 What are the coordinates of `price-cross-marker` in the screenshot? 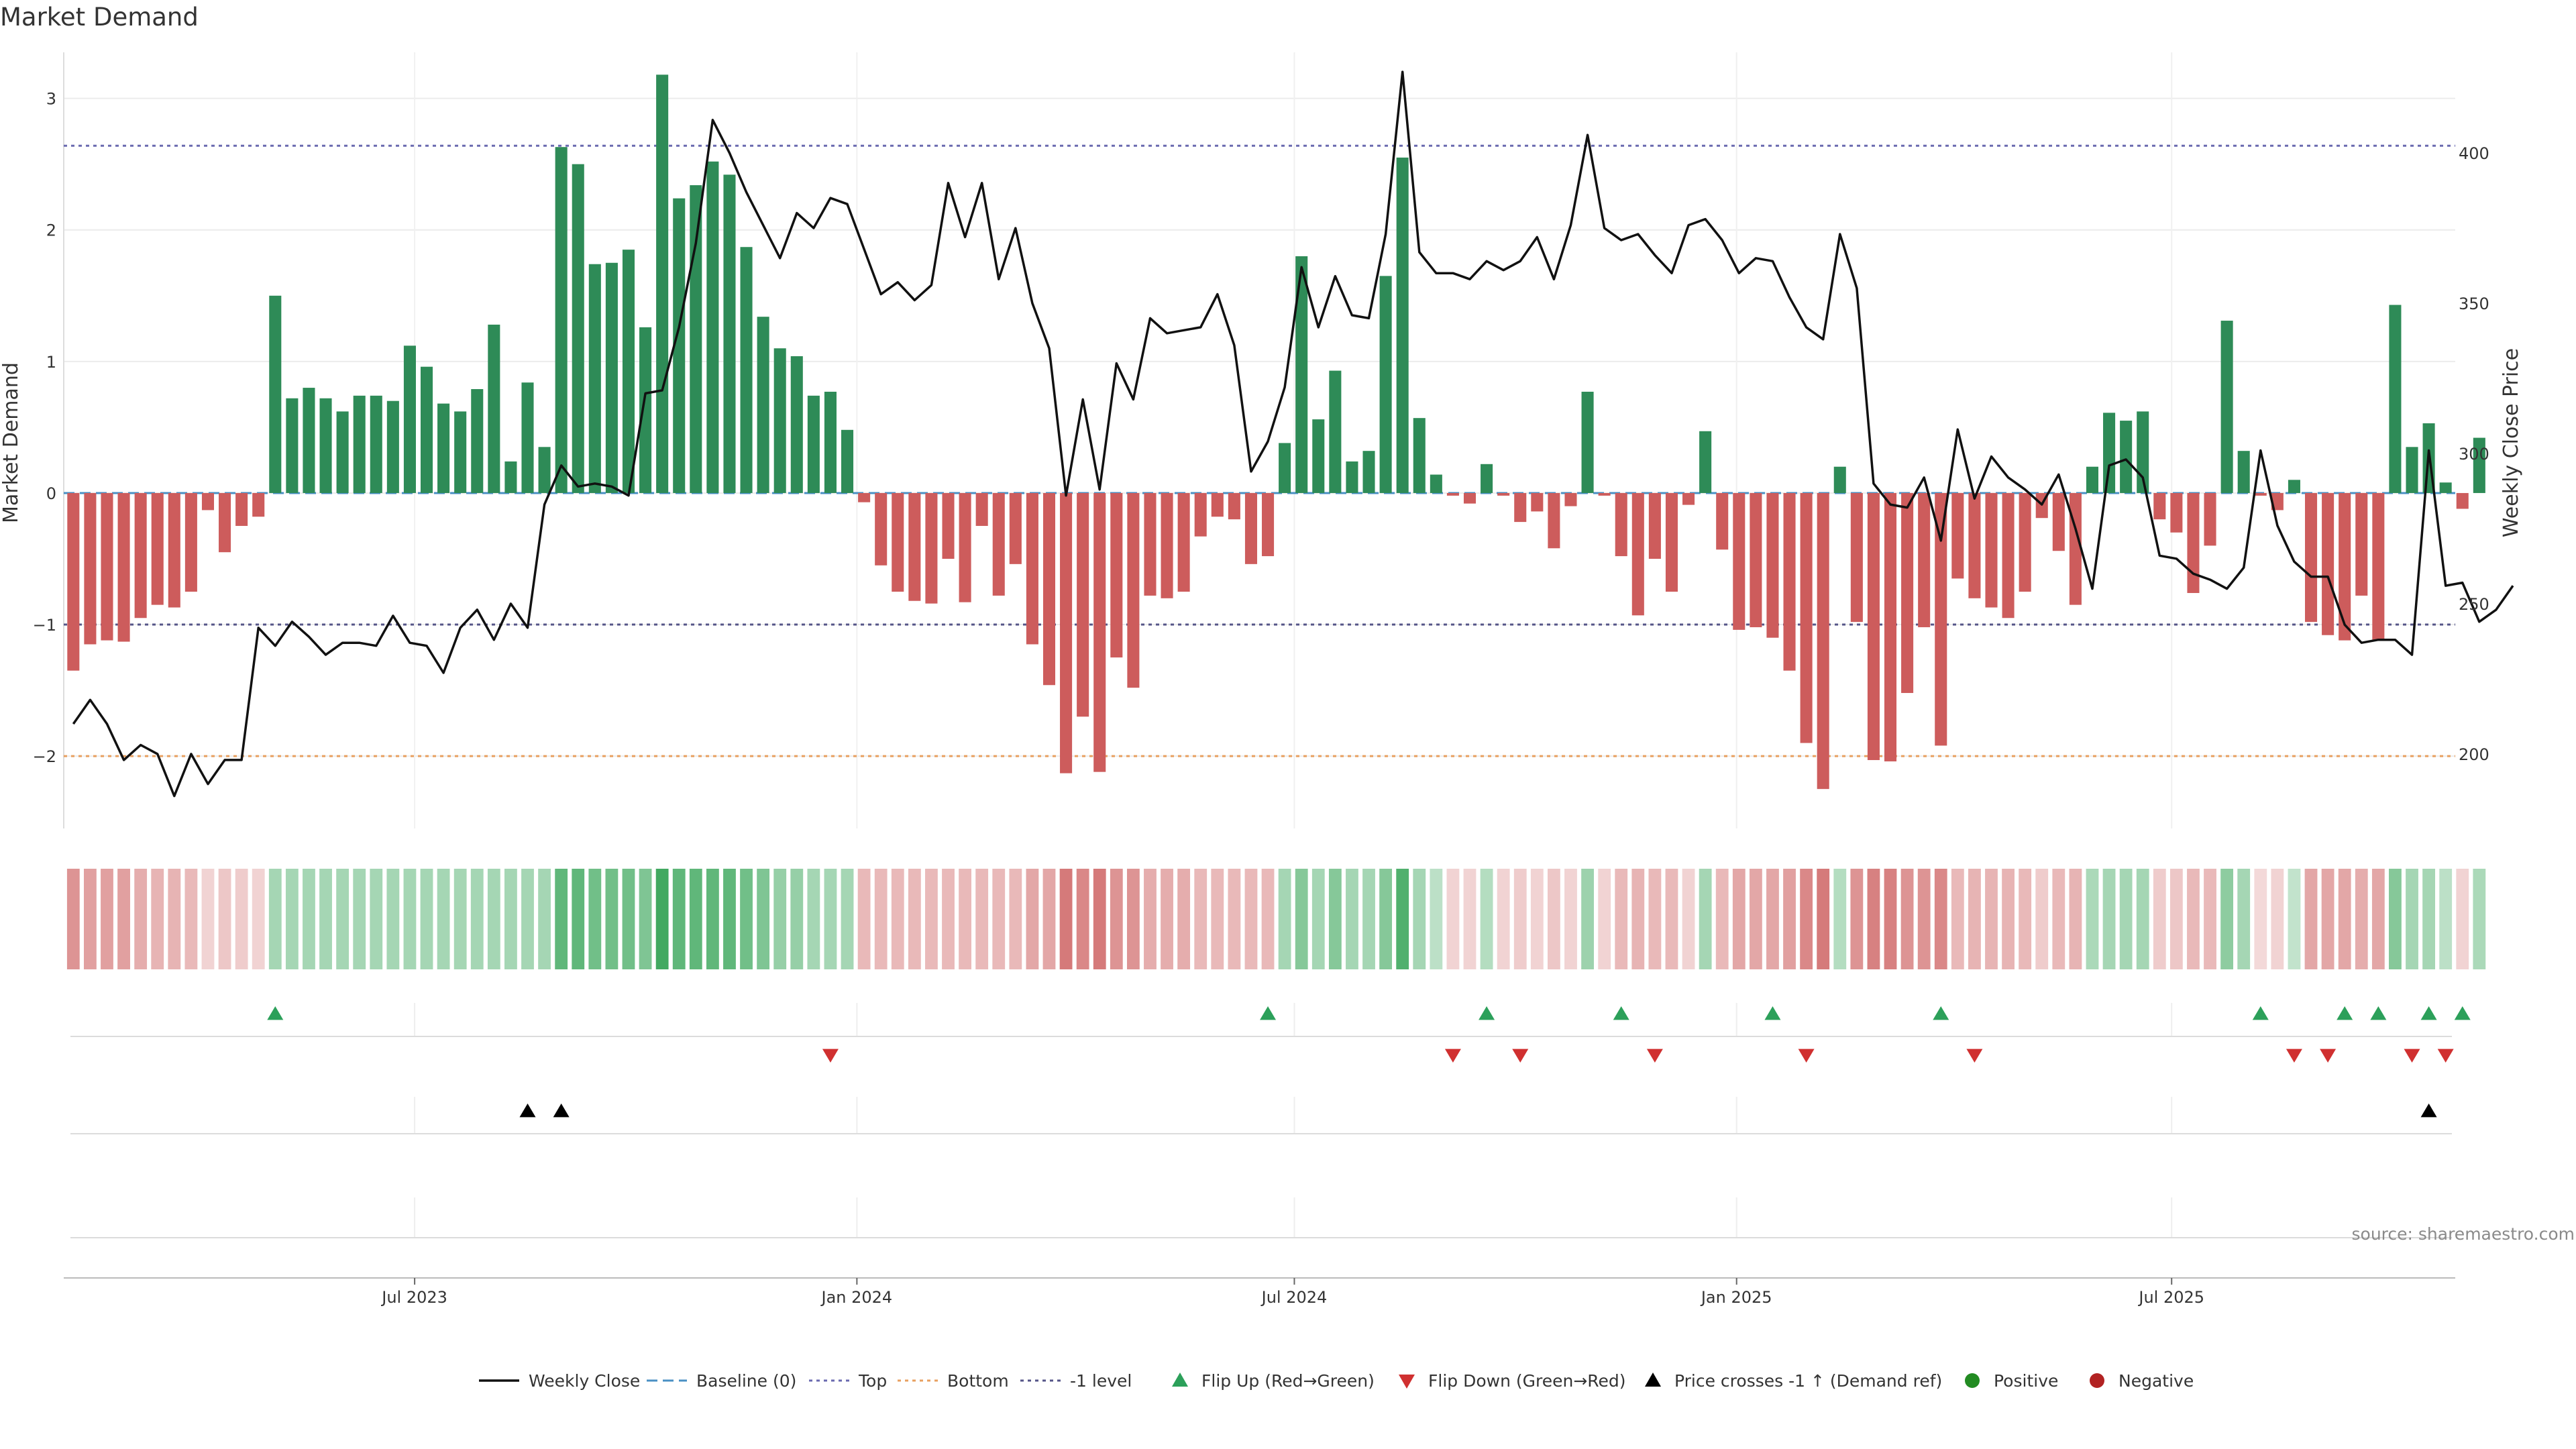 It's located at (527, 1111).